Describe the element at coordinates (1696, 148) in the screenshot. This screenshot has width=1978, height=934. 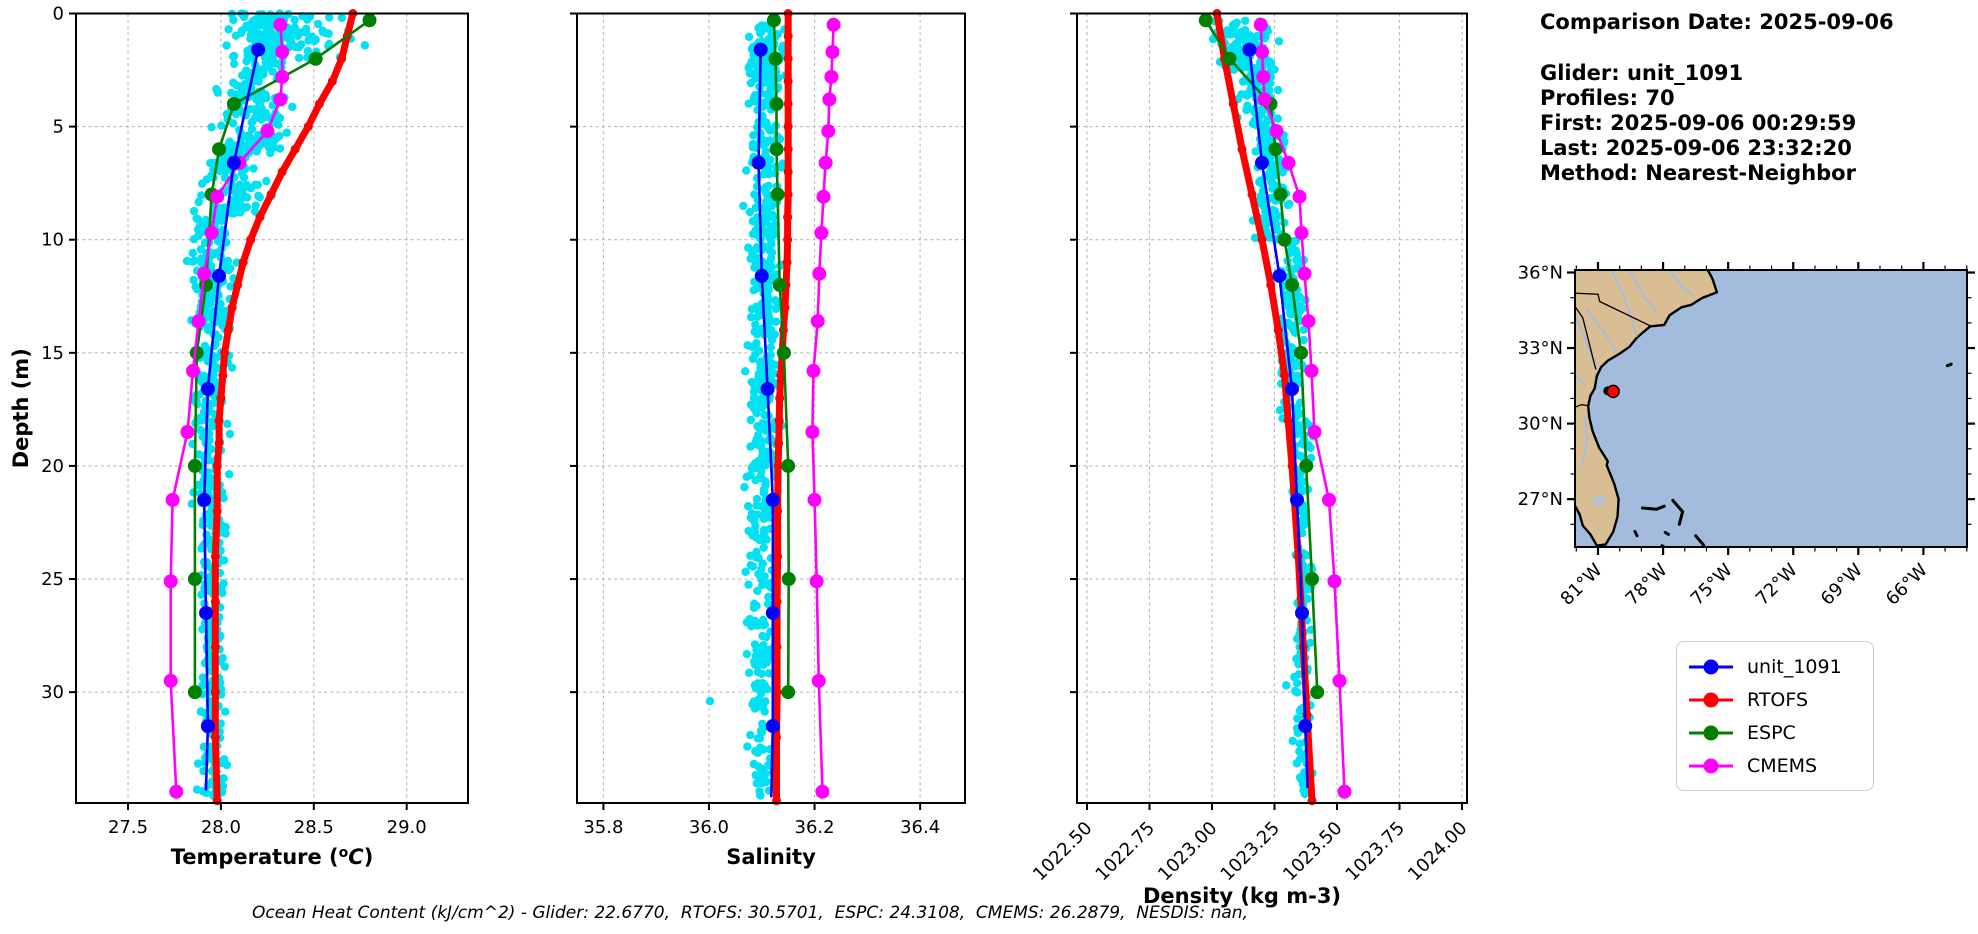
I see `last-profile-time-text: Last: 2025-09-06 23:32:20` at that location.